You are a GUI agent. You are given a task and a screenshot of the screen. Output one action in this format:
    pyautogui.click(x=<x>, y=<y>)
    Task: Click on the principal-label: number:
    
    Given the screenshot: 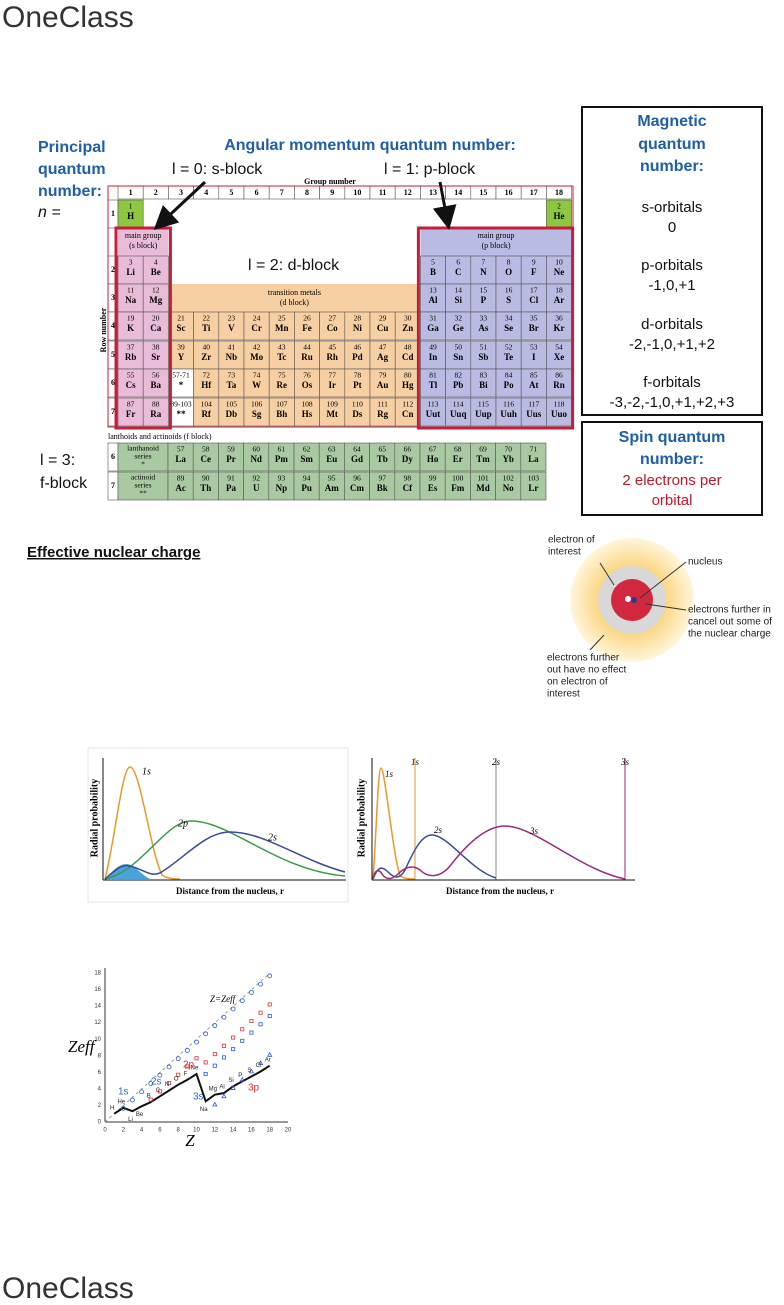 What is the action you would take?
    pyautogui.click(x=70, y=191)
    